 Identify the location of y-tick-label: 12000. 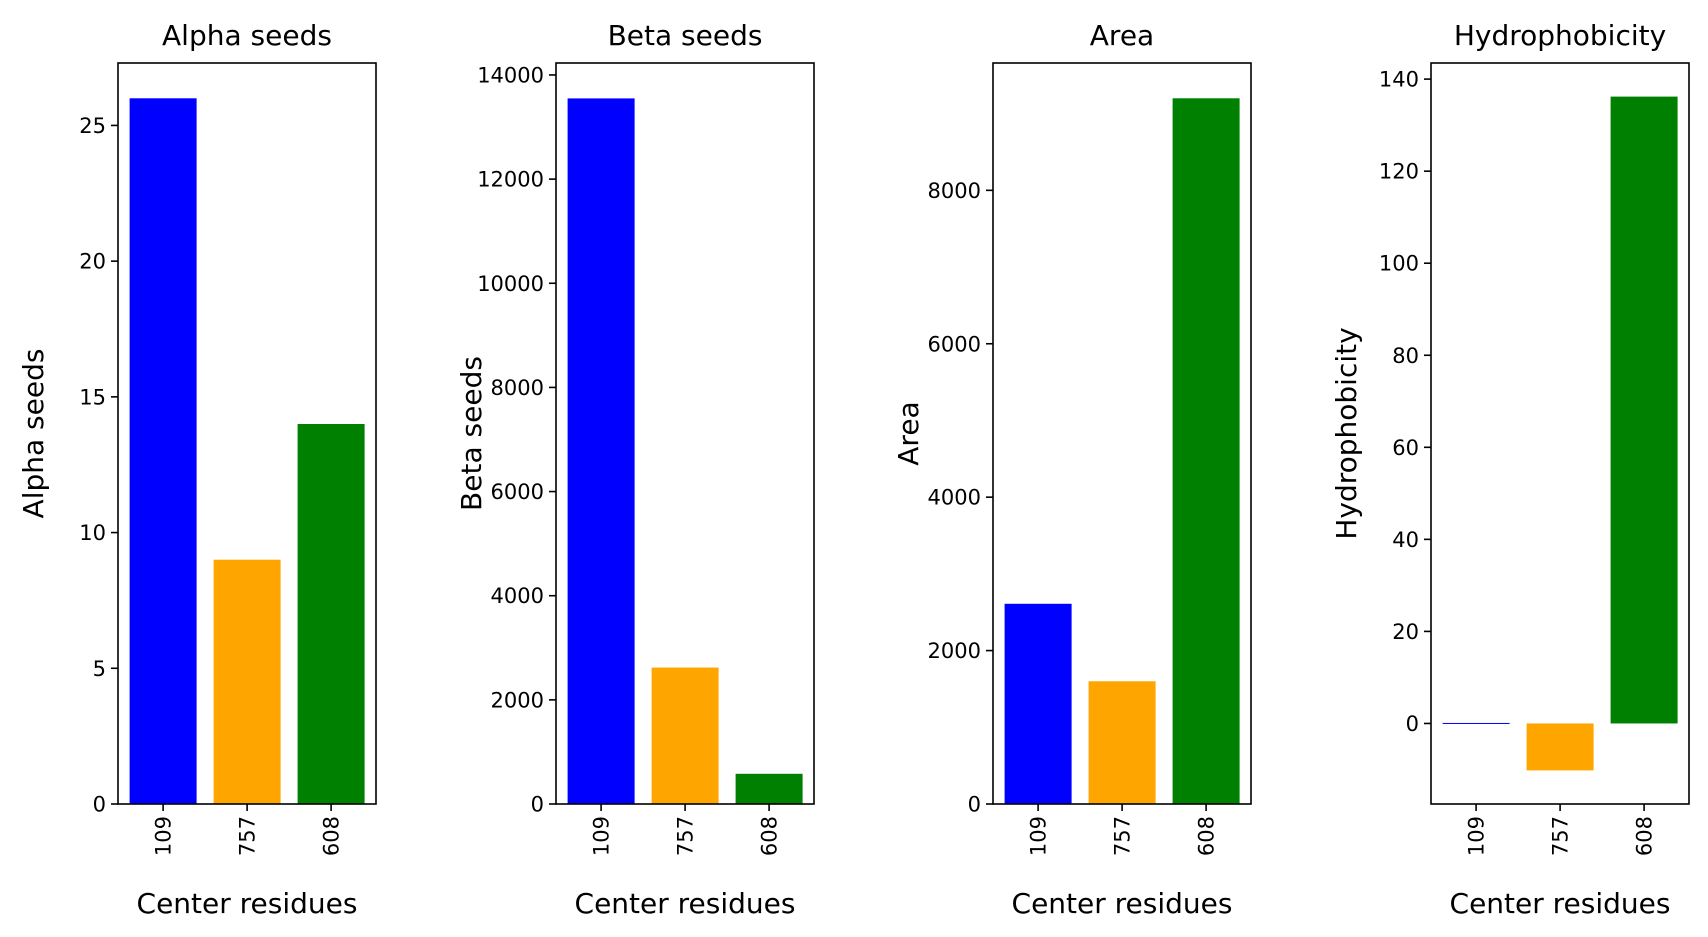
(510, 180).